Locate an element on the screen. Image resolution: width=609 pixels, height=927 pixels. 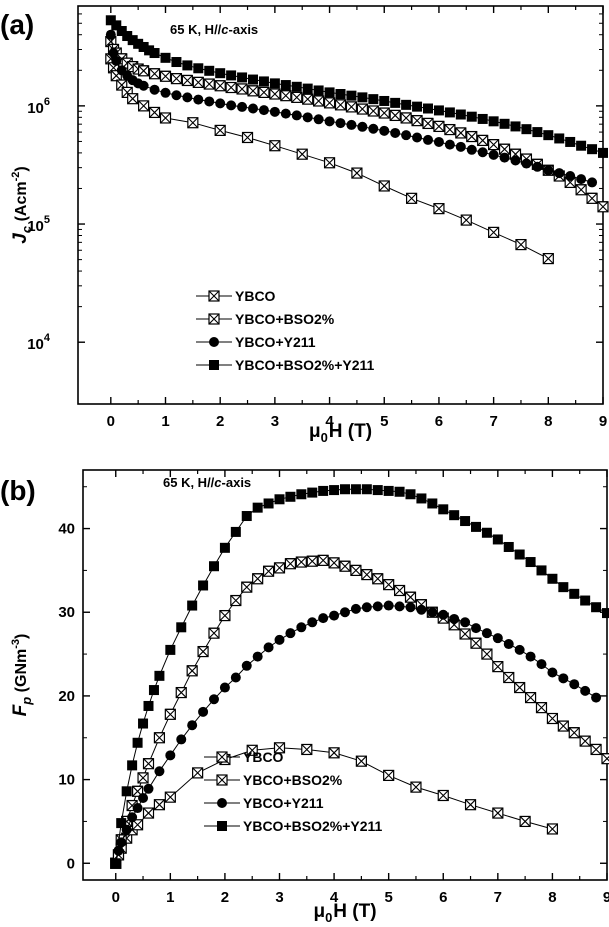
panel-a-x-tick-label: 3 is located at coordinates (275, 421).